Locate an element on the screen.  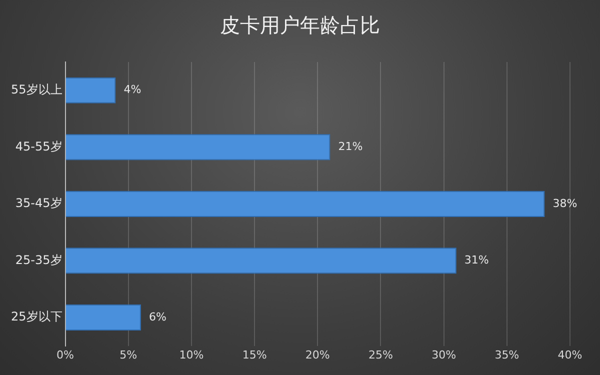
x-tick-label: 20% is located at coordinates (317, 355).